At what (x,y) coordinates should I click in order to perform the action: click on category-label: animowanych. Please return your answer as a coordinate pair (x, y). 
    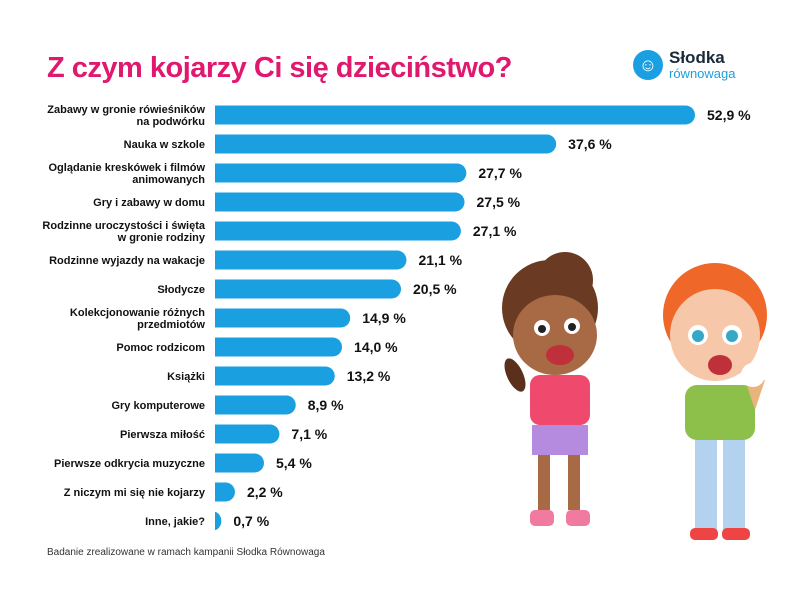
    Looking at the image, I should click on (168, 180).